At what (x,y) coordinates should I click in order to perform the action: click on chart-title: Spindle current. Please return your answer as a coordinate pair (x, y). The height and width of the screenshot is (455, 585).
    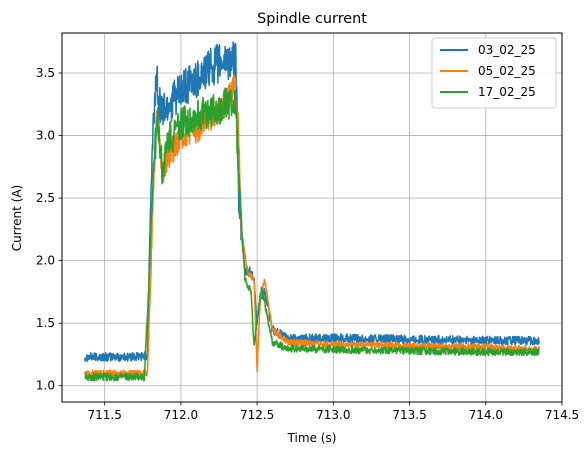
    Looking at the image, I should click on (312, 19).